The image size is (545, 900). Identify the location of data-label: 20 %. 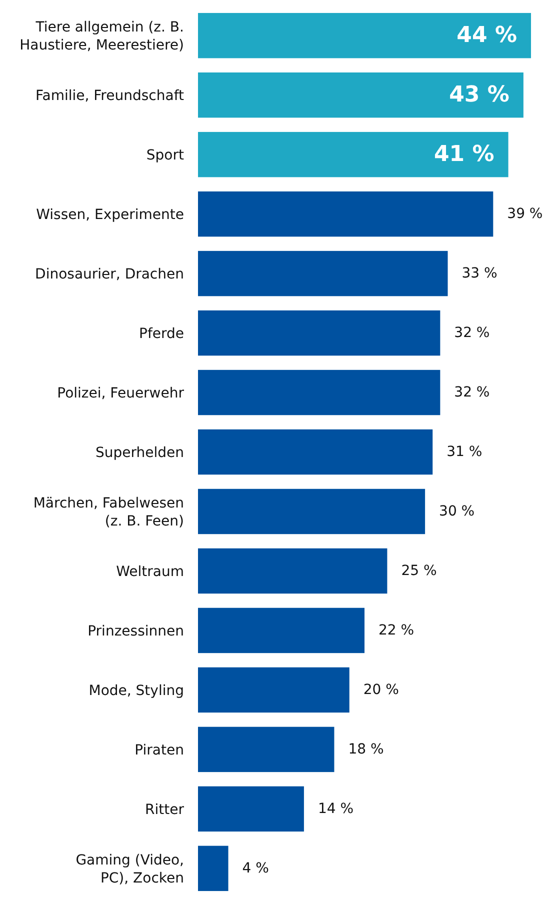
(381, 690).